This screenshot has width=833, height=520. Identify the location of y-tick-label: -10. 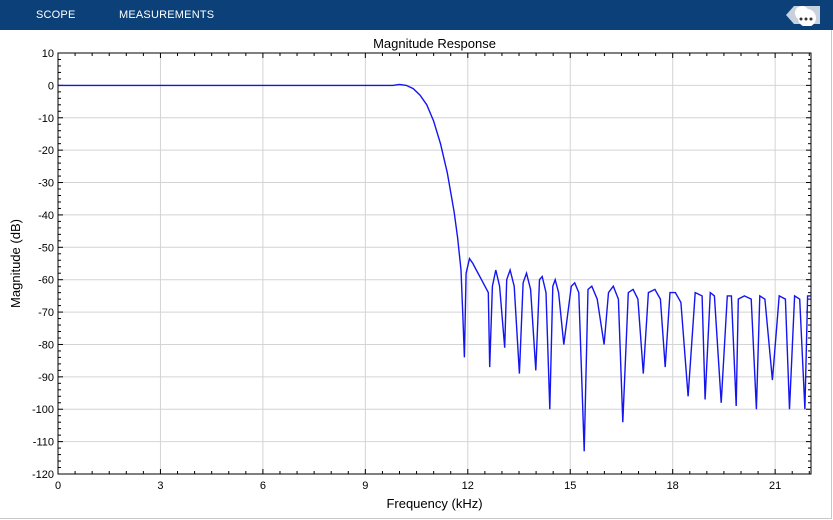
(46, 119).